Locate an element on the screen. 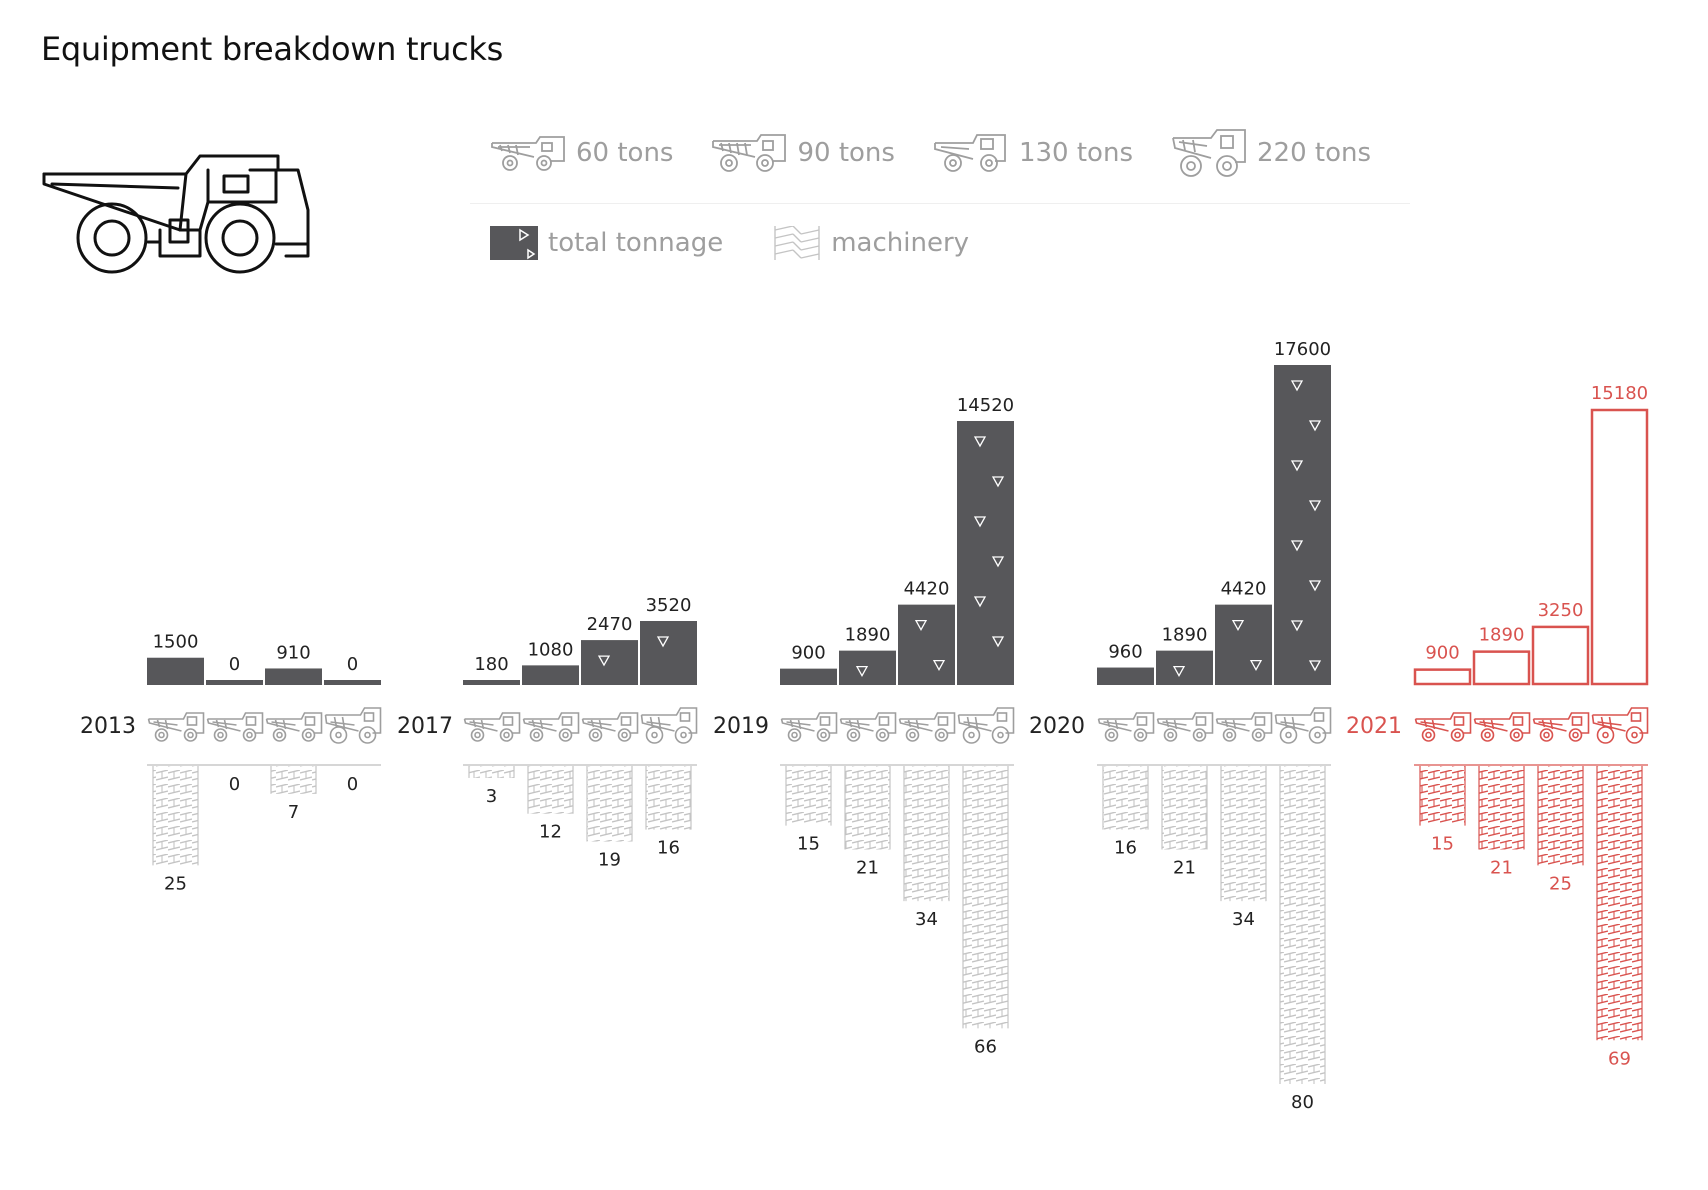 The width and height of the screenshot is (1708, 1190). machinery-label-2013-1: 0 is located at coordinates (234, 784).